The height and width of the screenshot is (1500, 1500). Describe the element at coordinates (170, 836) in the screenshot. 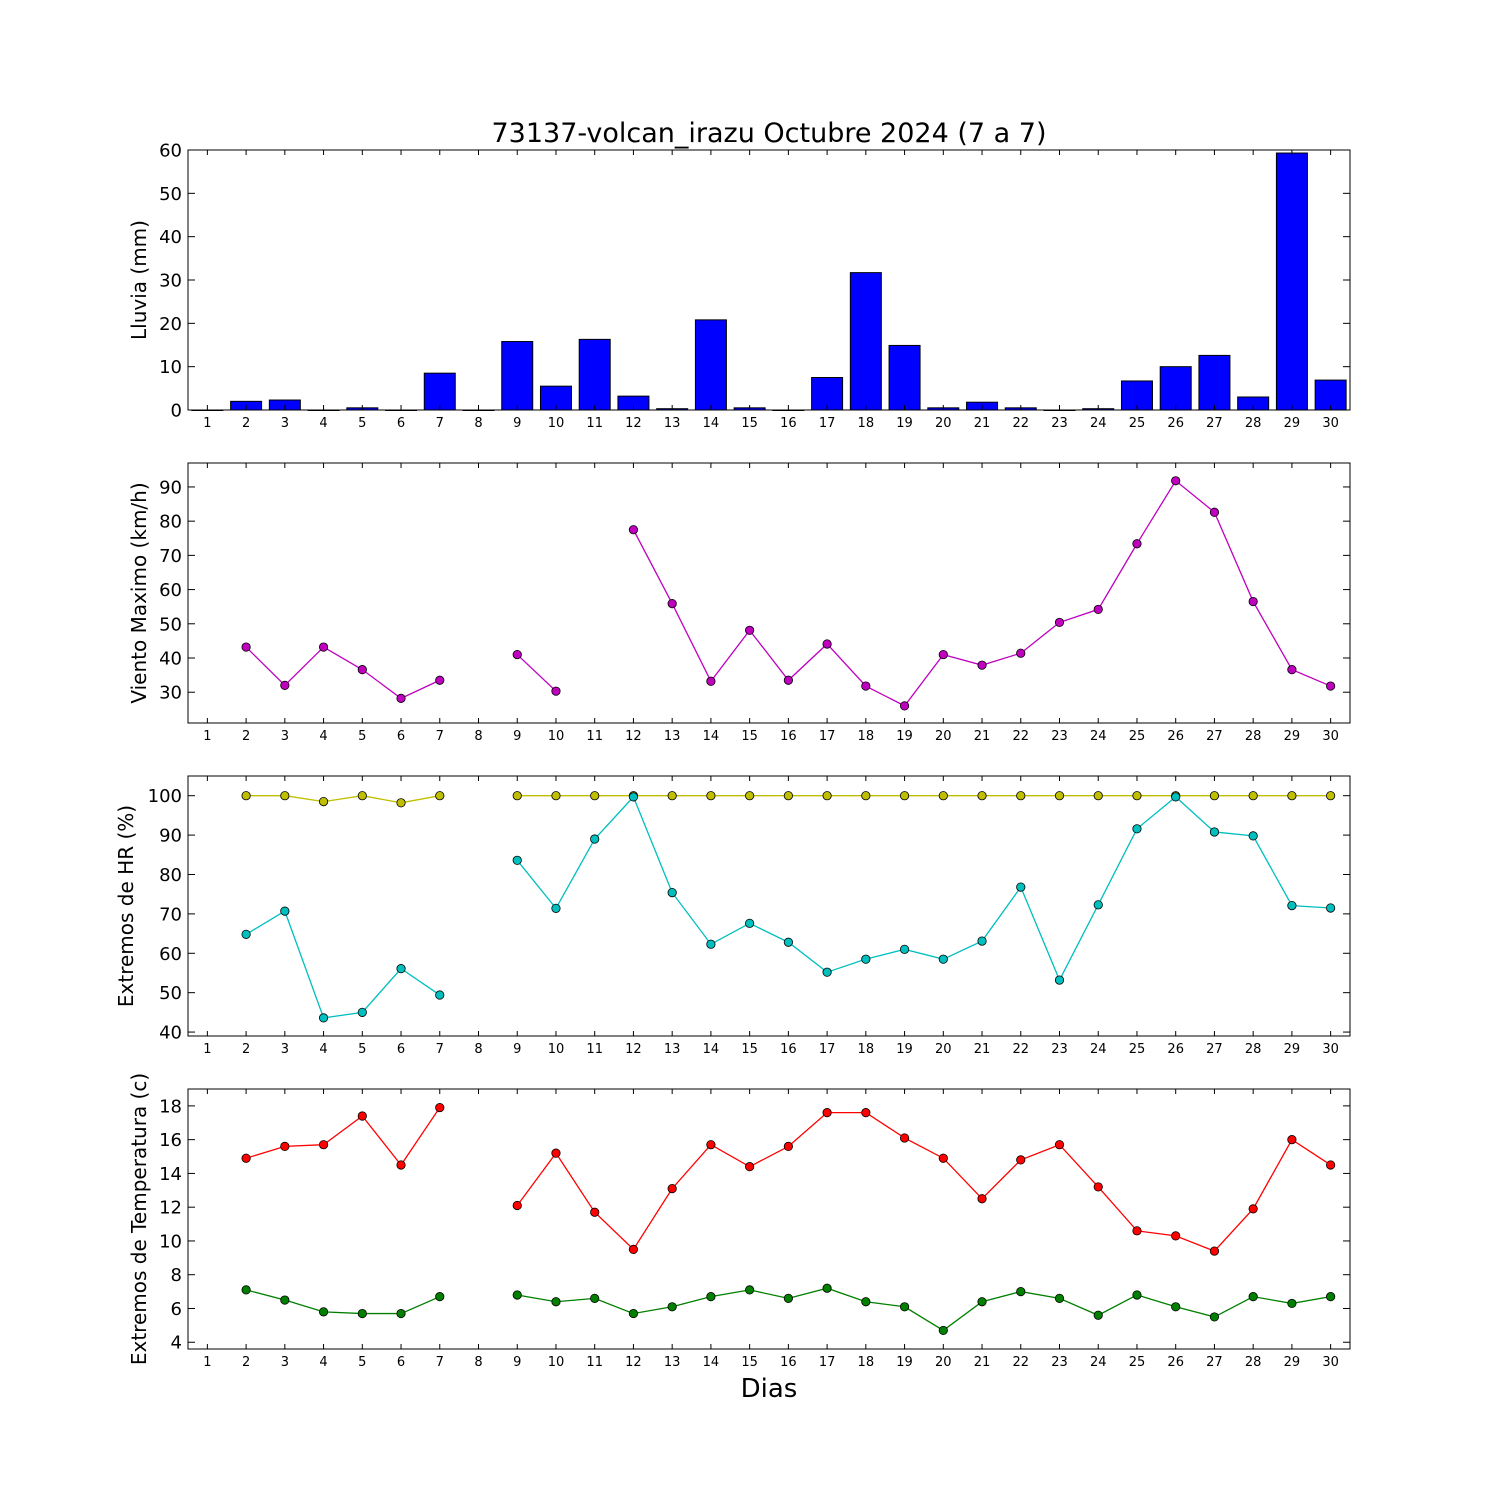

I see `humidity-y-tick-label: 90` at that location.